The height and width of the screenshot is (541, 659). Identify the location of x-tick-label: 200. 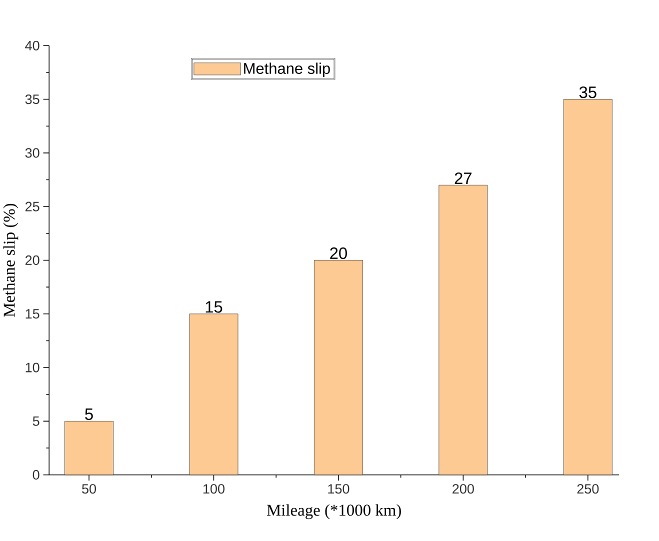
(463, 489).